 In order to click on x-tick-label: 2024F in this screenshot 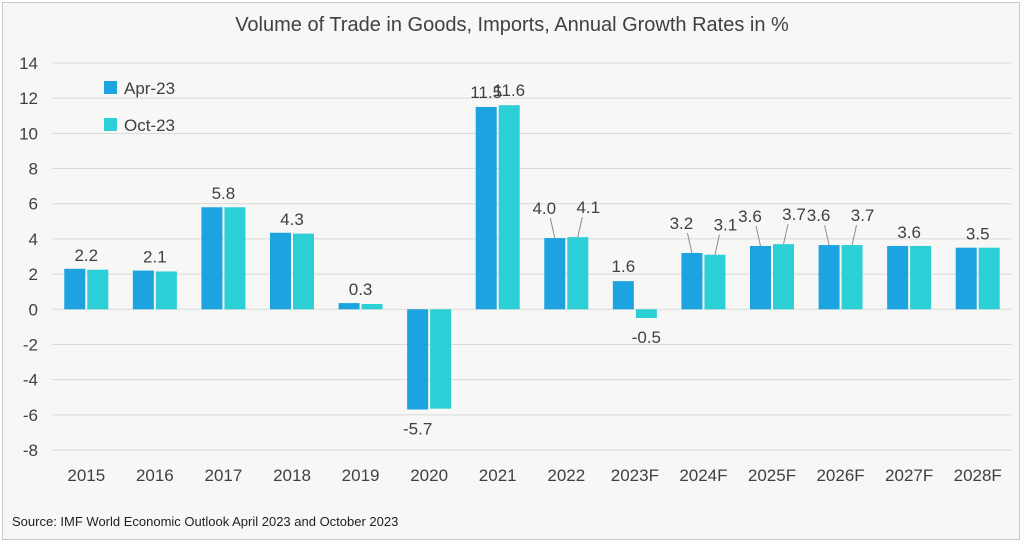, I will do `click(703, 475)`.